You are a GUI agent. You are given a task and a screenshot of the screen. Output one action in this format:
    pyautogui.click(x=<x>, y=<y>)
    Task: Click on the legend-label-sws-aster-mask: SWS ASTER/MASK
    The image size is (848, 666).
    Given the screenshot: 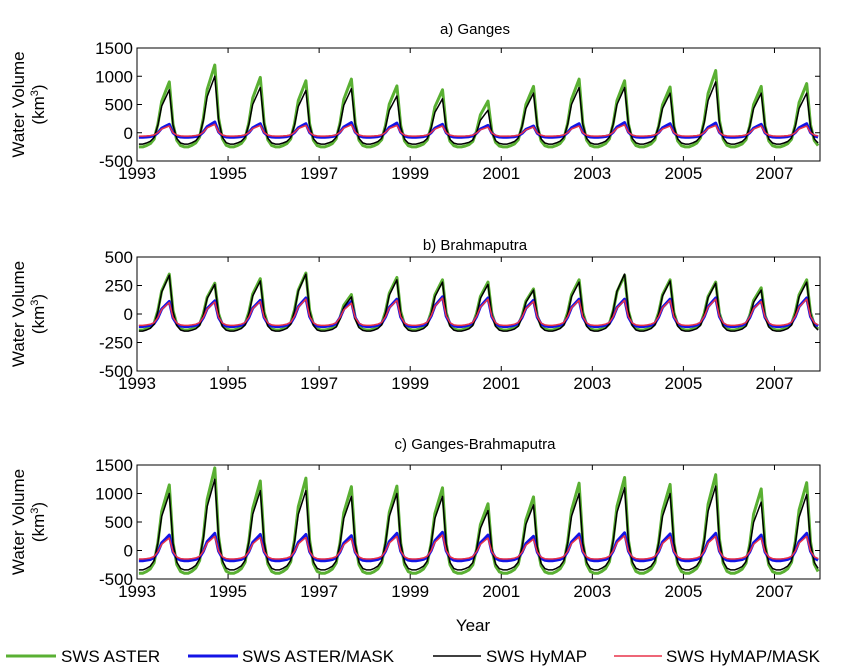 What is the action you would take?
    pyautogui.click(x=318, y=656)
    